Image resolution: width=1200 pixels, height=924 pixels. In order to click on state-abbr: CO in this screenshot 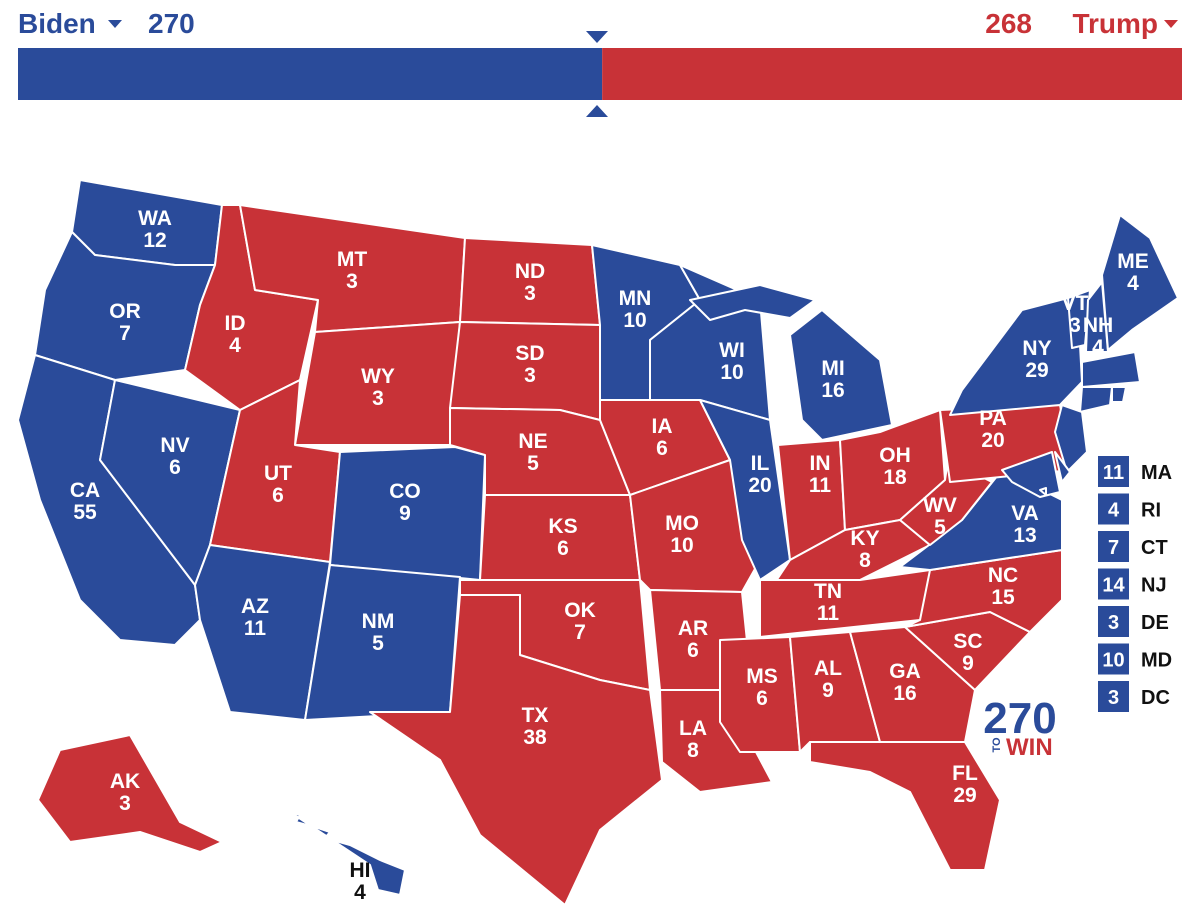, I will do `click(405, 491)`.